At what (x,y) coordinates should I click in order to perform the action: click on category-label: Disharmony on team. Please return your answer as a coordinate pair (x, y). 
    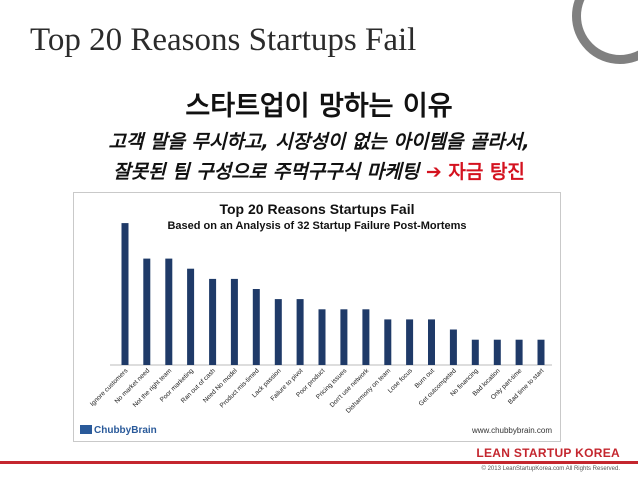
    Looking at the image, I should click on (368, 390).